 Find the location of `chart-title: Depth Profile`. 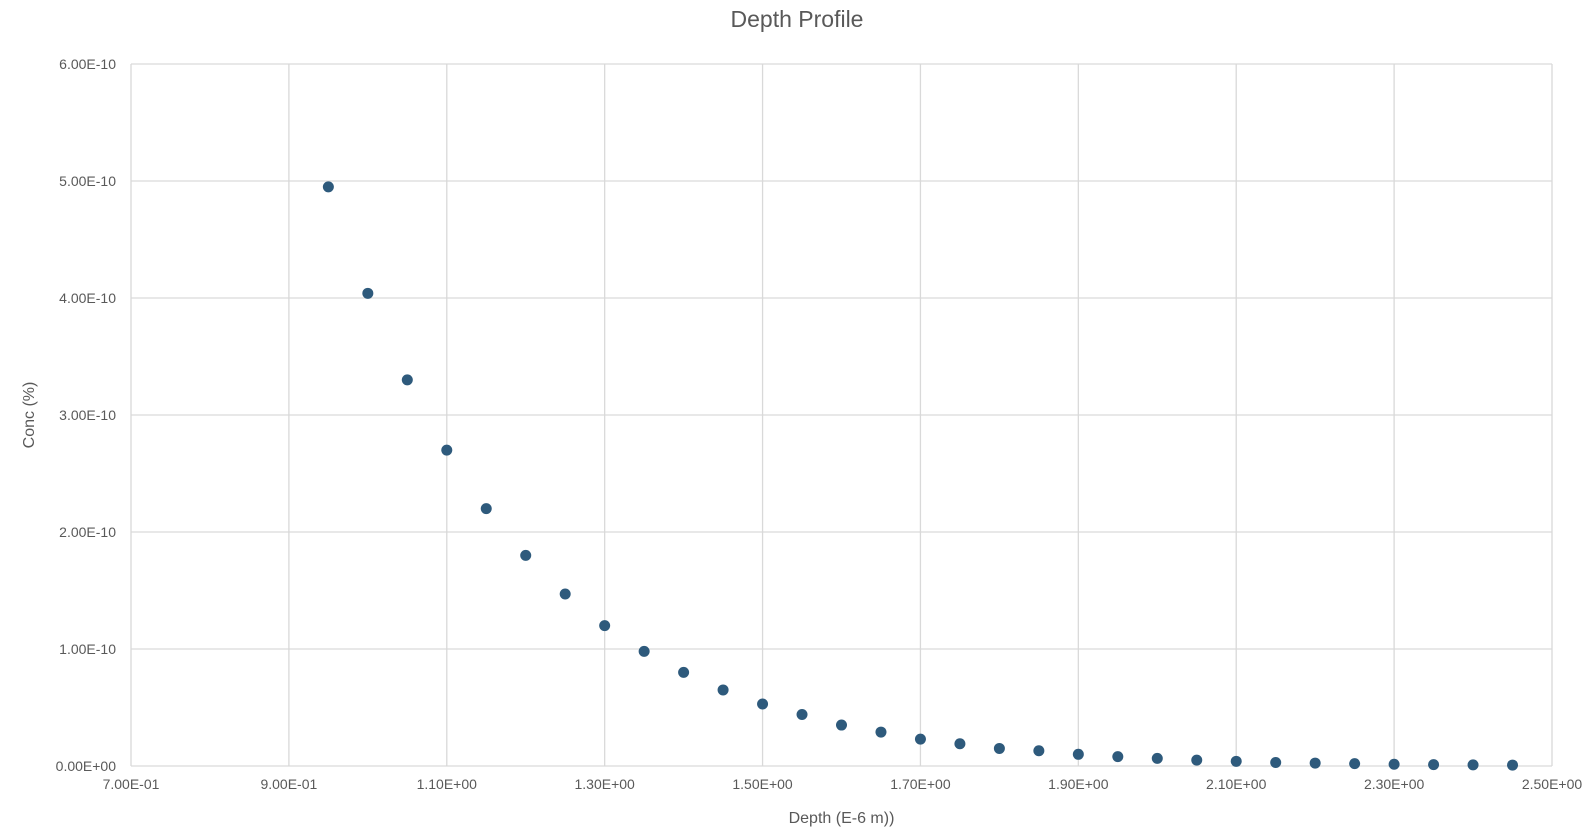

chart-title: Depth Profile is located at coordinates (797, 19).